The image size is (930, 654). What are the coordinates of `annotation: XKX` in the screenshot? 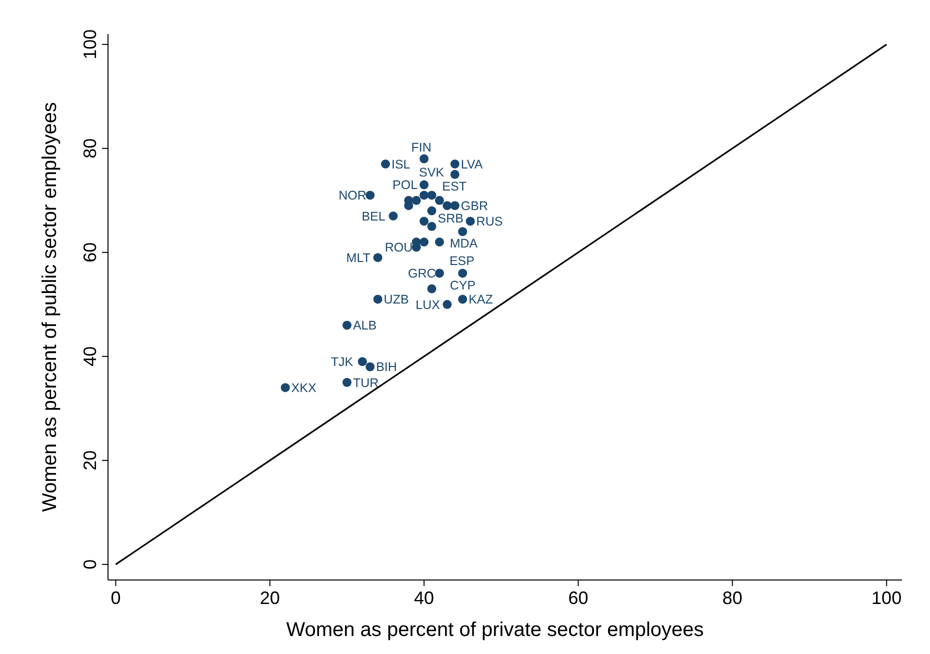 It's located at (304, 387).